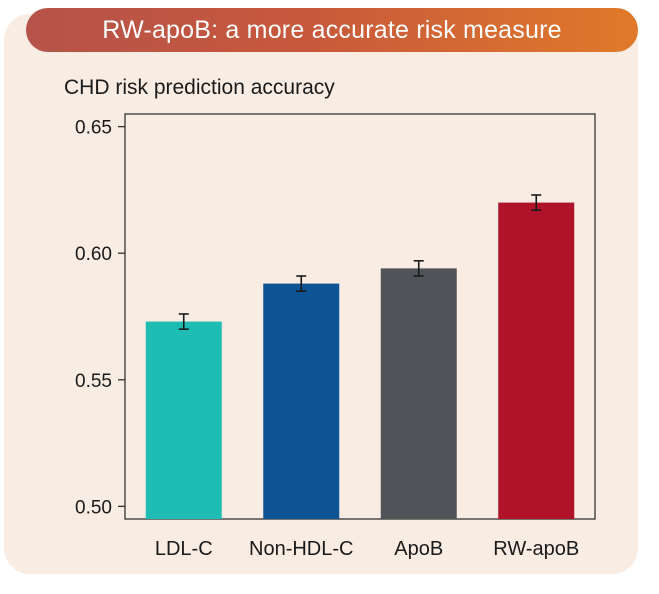 The image size is (659, 594). I want to click on x-category-label: RW-apoB, so click(536, 549).